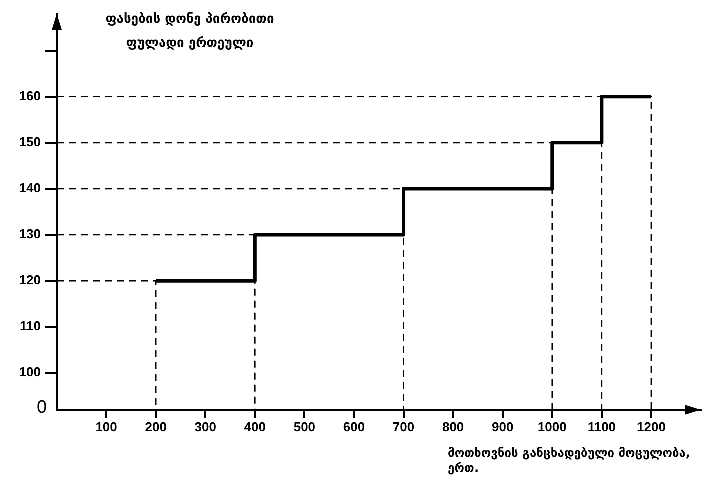 Image resolution: width=711 pixels, height=488 pixels. Describe the element at coordinates (503, 426) in the screenshot. I see `x-tick-label: 900` at that location.